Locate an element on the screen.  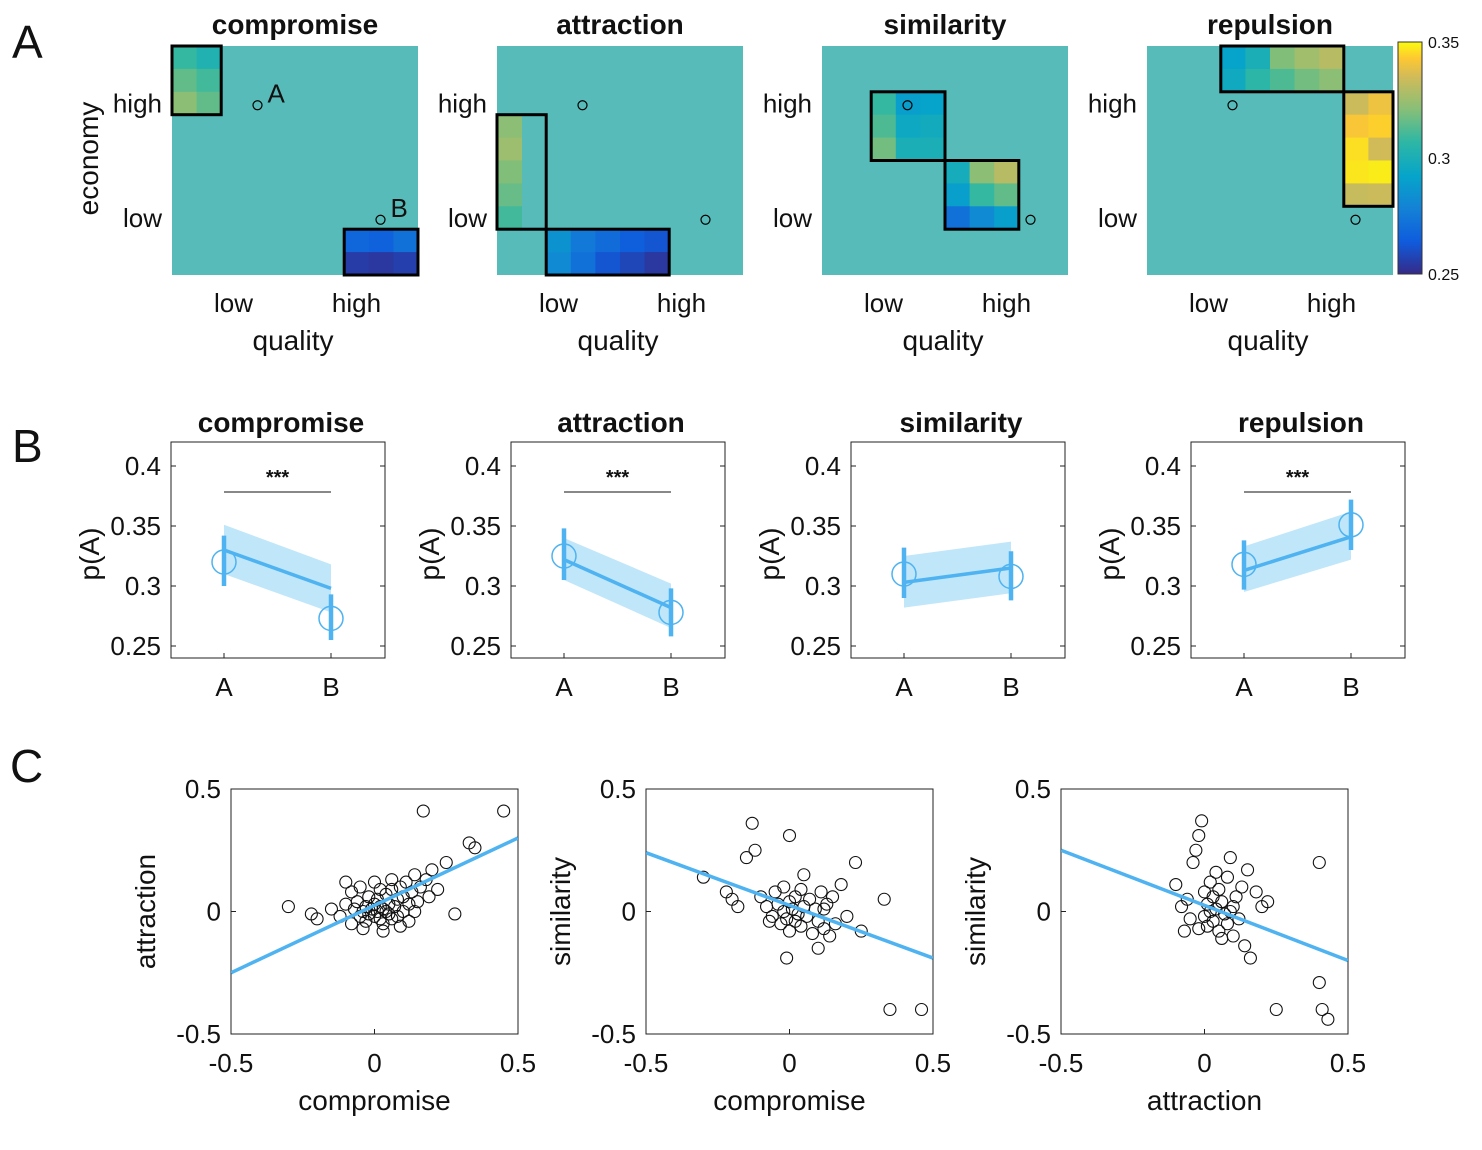
y-axis-label: similarity is located at coordinates (560, 911).